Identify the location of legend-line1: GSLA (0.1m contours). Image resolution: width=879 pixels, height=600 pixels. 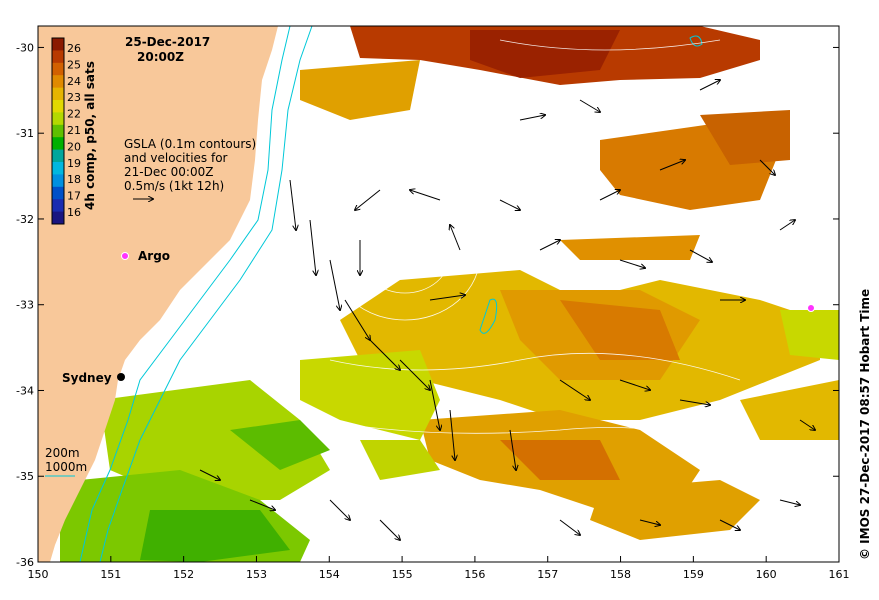
(190, 144).